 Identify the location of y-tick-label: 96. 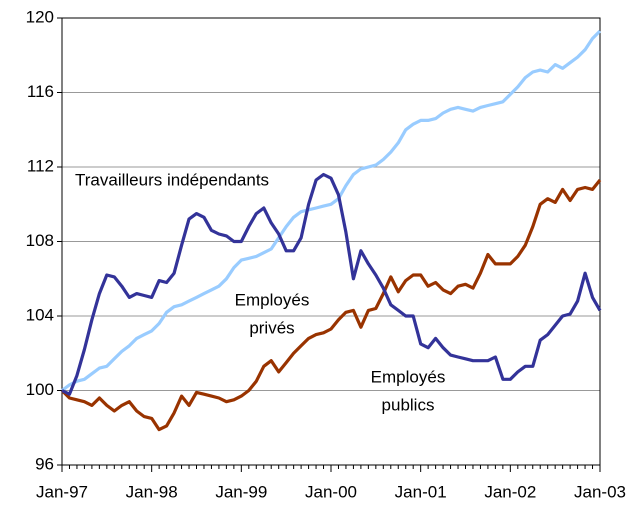
(44, 463).